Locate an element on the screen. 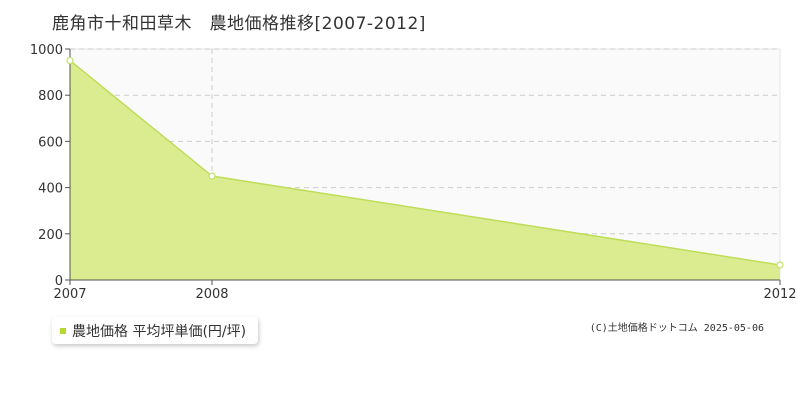 This screenshot has height=400, width=800. legend: 農地価格 平均坪単価(円/坪) is located at coordinates (155, 330).